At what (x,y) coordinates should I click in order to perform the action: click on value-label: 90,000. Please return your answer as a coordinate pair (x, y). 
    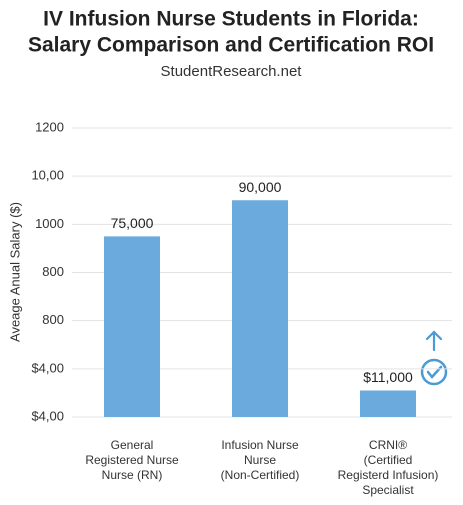
    Looking at the image, I should click on (260, 187).